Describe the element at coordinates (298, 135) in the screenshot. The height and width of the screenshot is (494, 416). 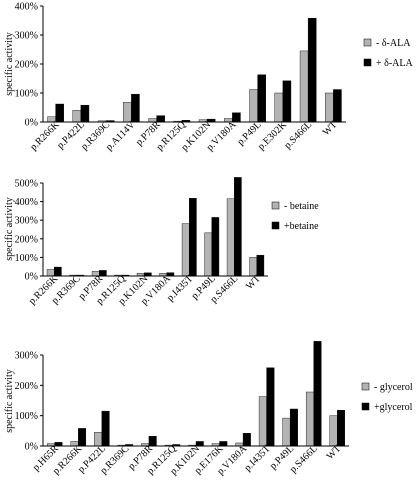
I see `x-tick-label: p.S466L` at that location.